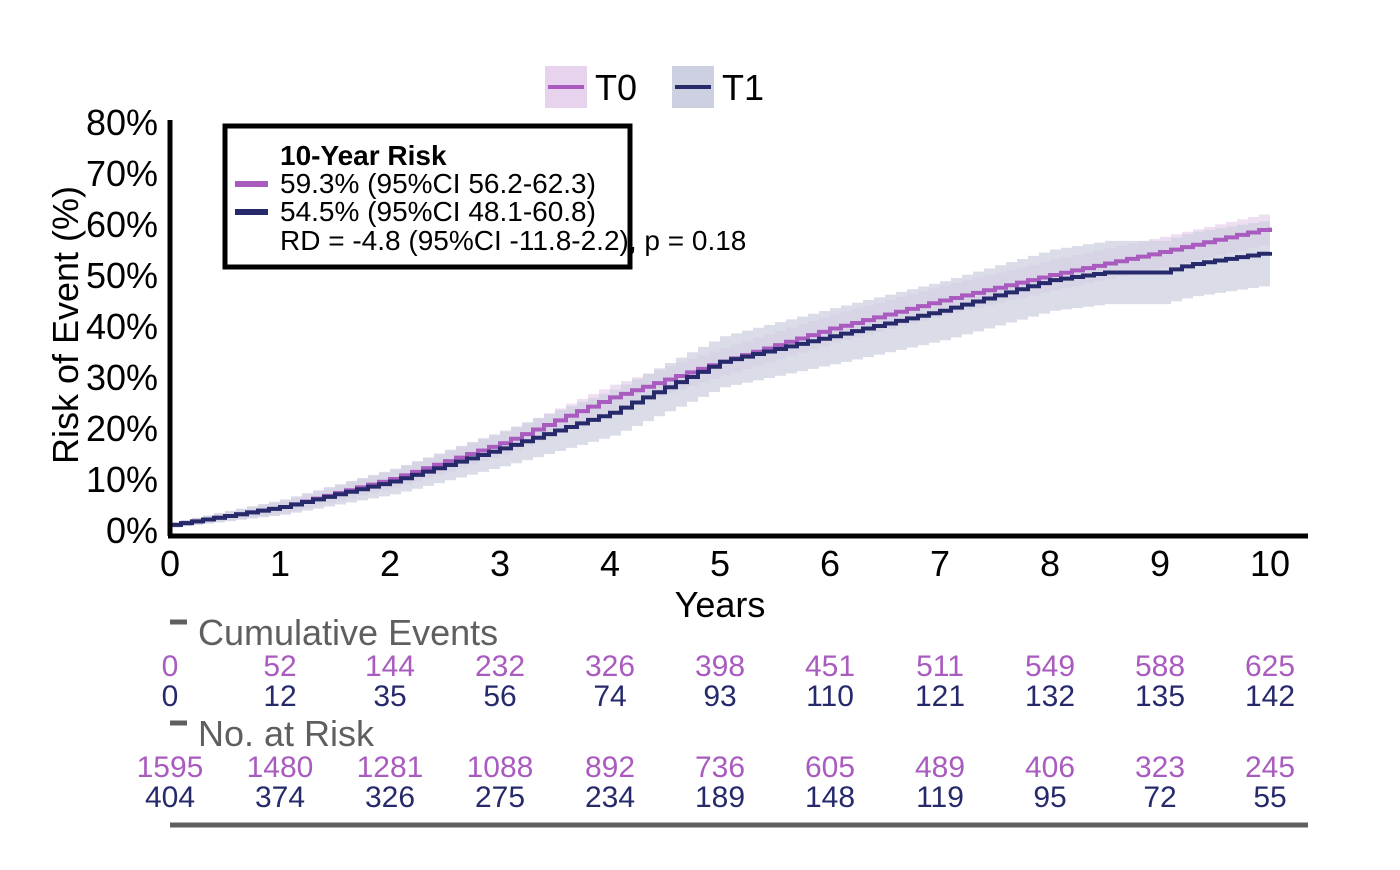 This screenshot has width=1400, height=870. I want to click on x-tick-label: 1, so click(280, 563).